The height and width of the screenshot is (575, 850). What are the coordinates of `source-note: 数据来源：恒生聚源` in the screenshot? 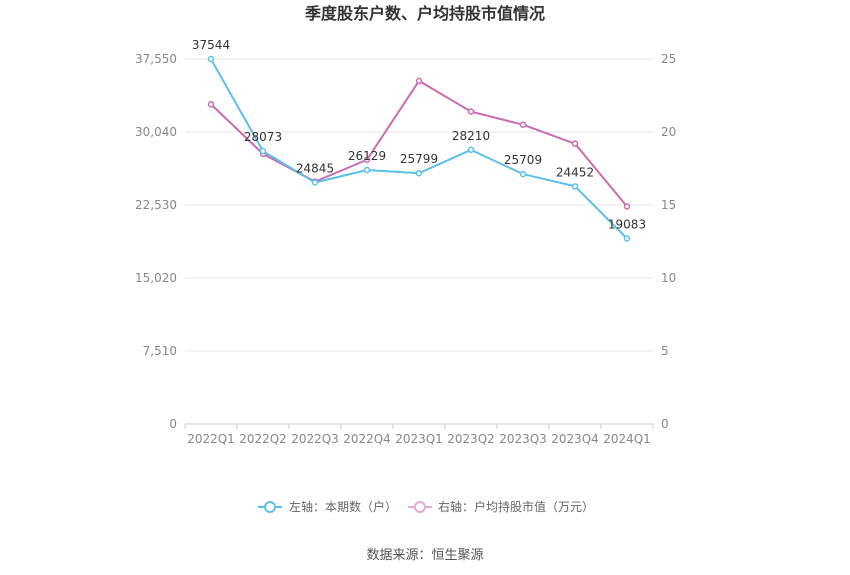 It's located at (424, 555).